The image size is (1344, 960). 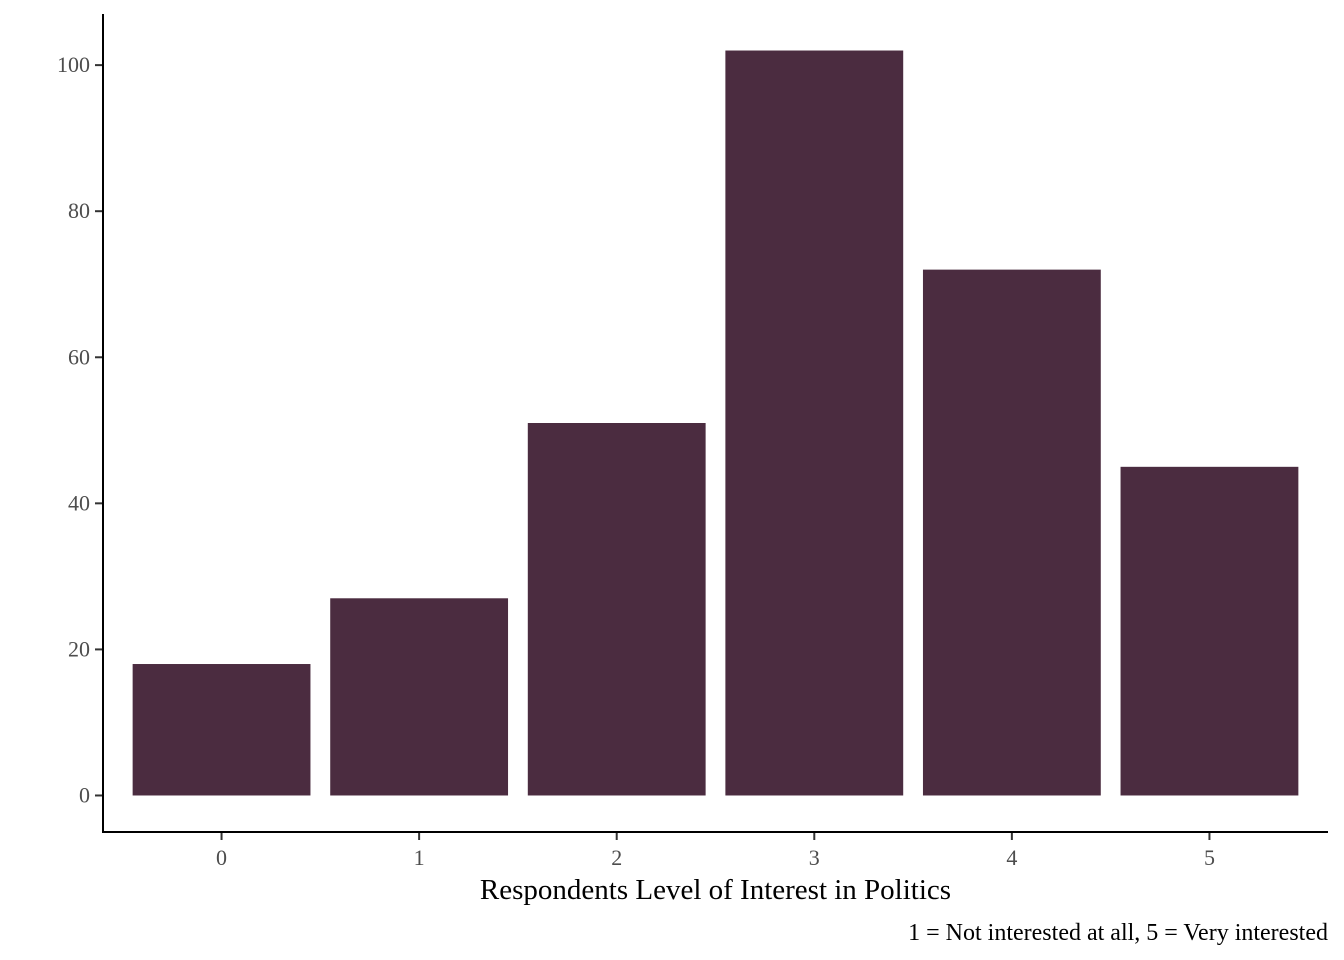 I want to click on x-tick-label-3: 3, so click(x=814, y=857).